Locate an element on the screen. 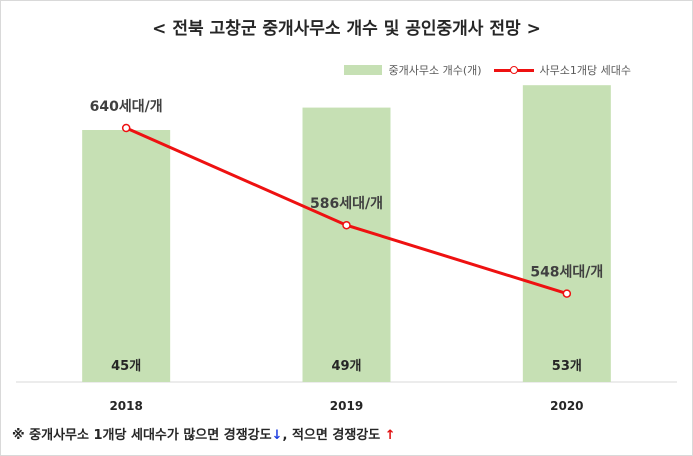 Image resolution: width=693 pixels, height=456 pixels. line-point-2020 is located at coordinates (567, 293).